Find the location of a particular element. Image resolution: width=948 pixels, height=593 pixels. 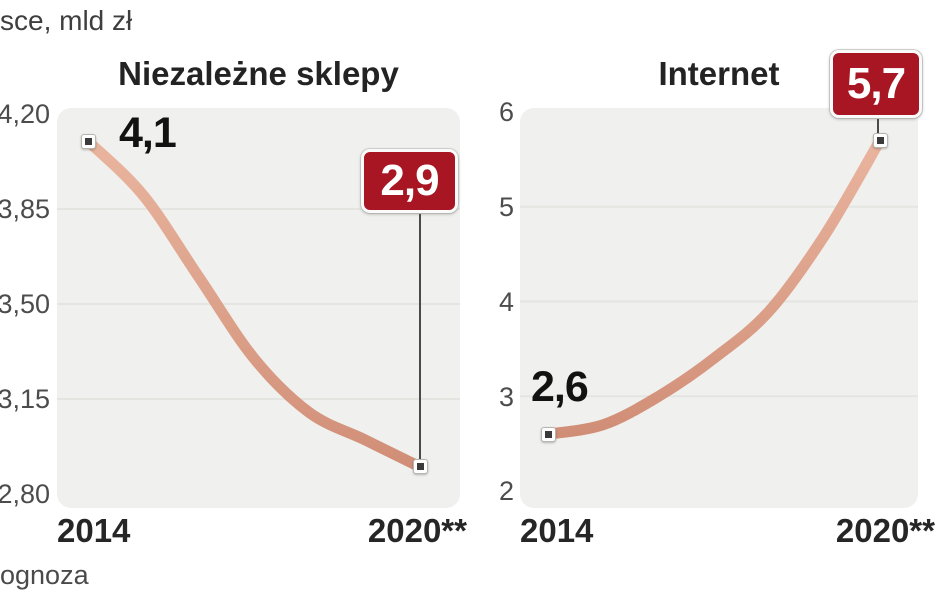

start-value-label: 4,1 is located at coordinates (148, 133).